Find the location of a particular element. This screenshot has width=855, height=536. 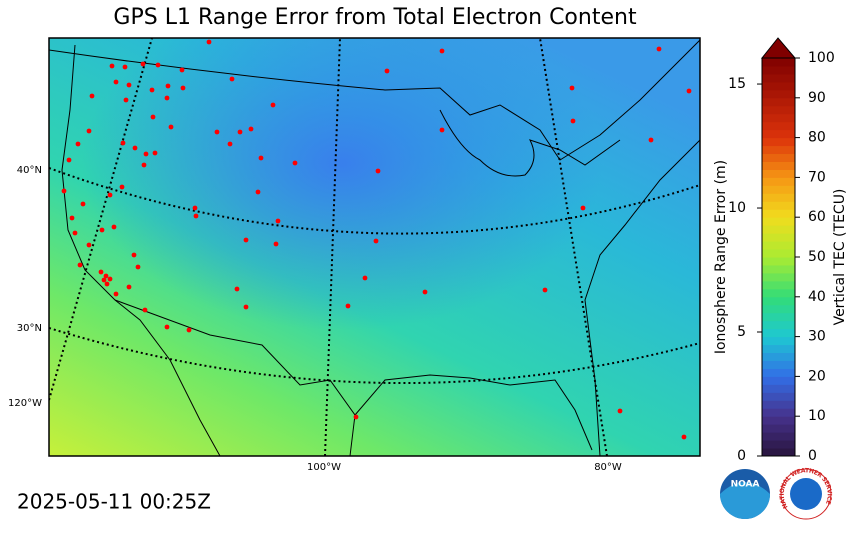

tec-tick-label: 10 is located at coordinates (817, 416).